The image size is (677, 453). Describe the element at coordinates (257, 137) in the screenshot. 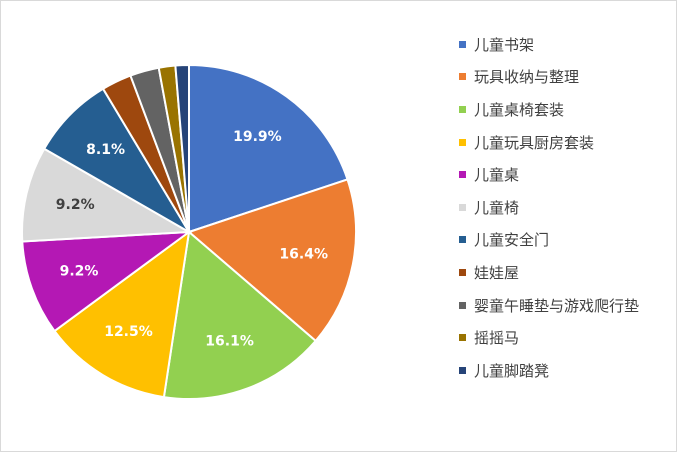

I see `data-label: 19.9%` at that location.